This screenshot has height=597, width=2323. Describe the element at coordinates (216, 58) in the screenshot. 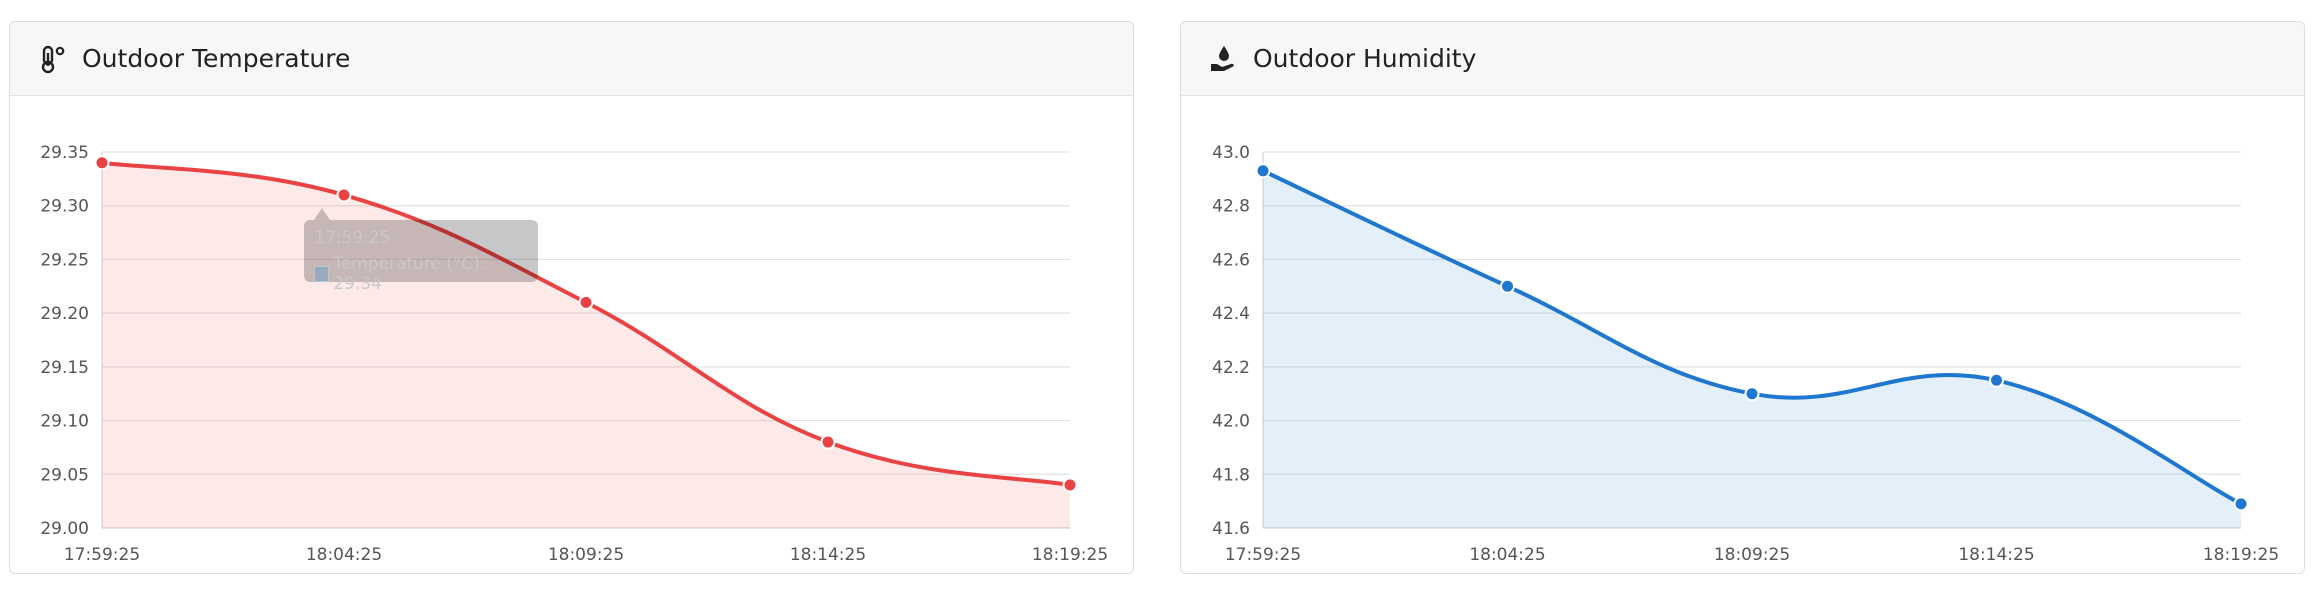

I see `card-title: Outdoor Temperature` at that location.